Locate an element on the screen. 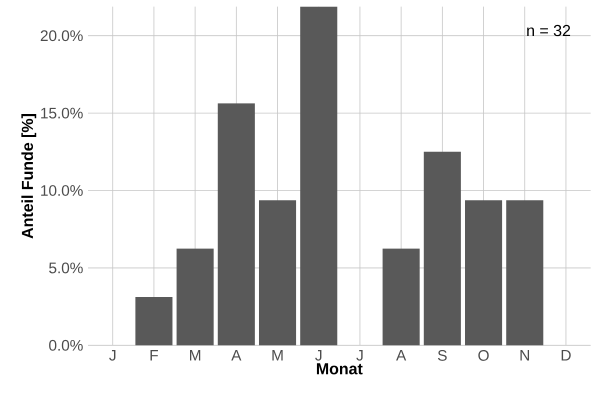 Image resolution: width=600 pixels, height=400 pixels. y-tick-label: 5.0% is located at coordinates (66, 268).